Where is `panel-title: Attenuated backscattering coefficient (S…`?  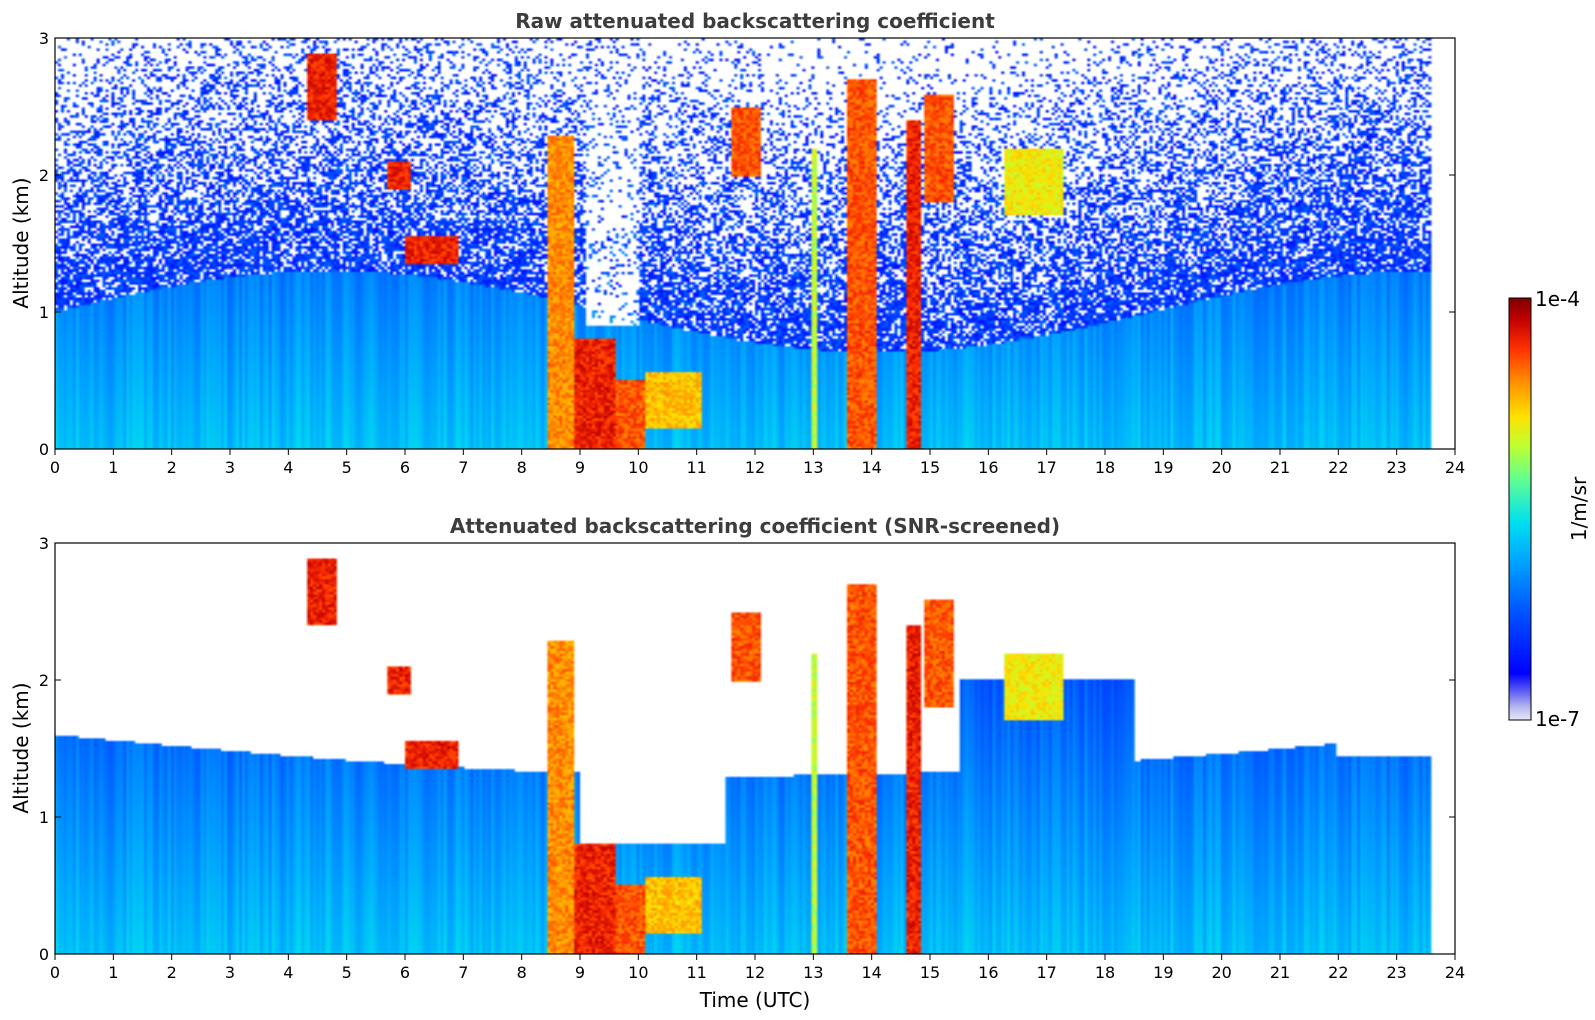 panel-title: Attenuated backscattering coefficient (S… is located at coordinates (755, 526).